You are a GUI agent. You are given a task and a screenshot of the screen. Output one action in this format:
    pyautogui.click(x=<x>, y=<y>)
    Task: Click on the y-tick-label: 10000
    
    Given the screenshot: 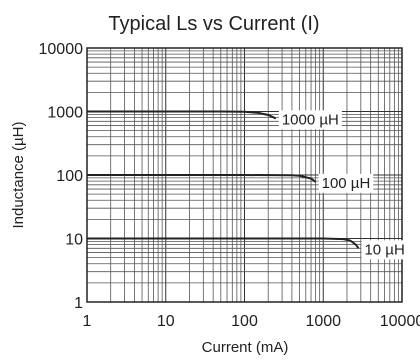 What is the action you would take?
    pyautogui.click(x=61, y=49)
    